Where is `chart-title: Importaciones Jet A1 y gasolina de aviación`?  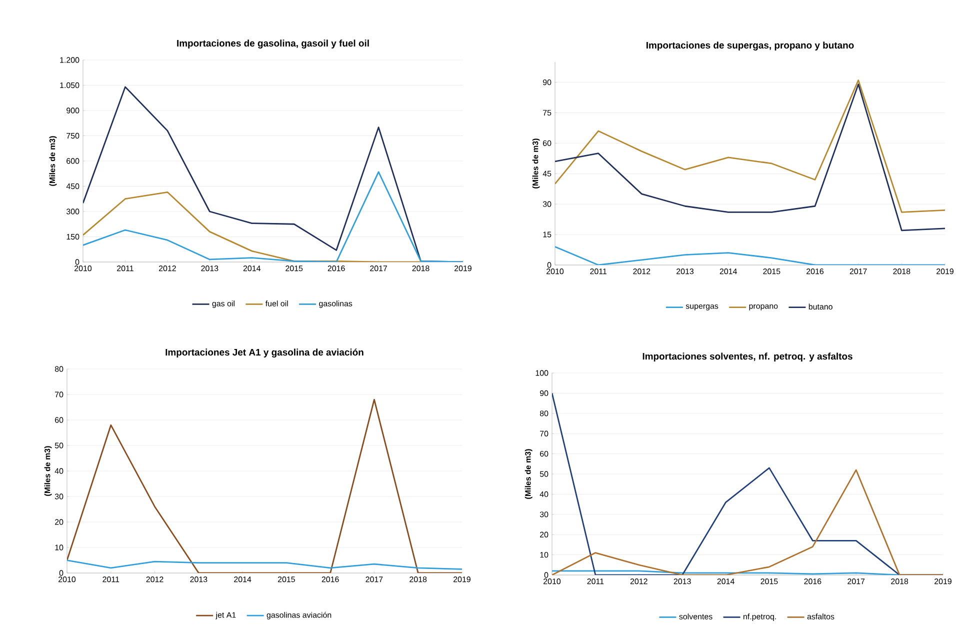
chart-title: Importaciones Jet A1 y gasolina de aviación is located at coordinates (265, 353).